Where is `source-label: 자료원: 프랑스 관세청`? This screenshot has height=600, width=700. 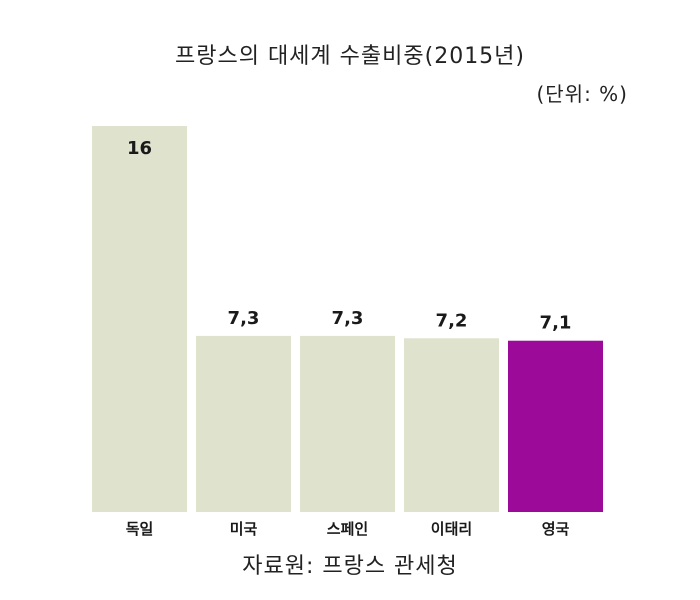
source-label: 자료원: 프랑스 관세청 is located at coordinates (350, 566).